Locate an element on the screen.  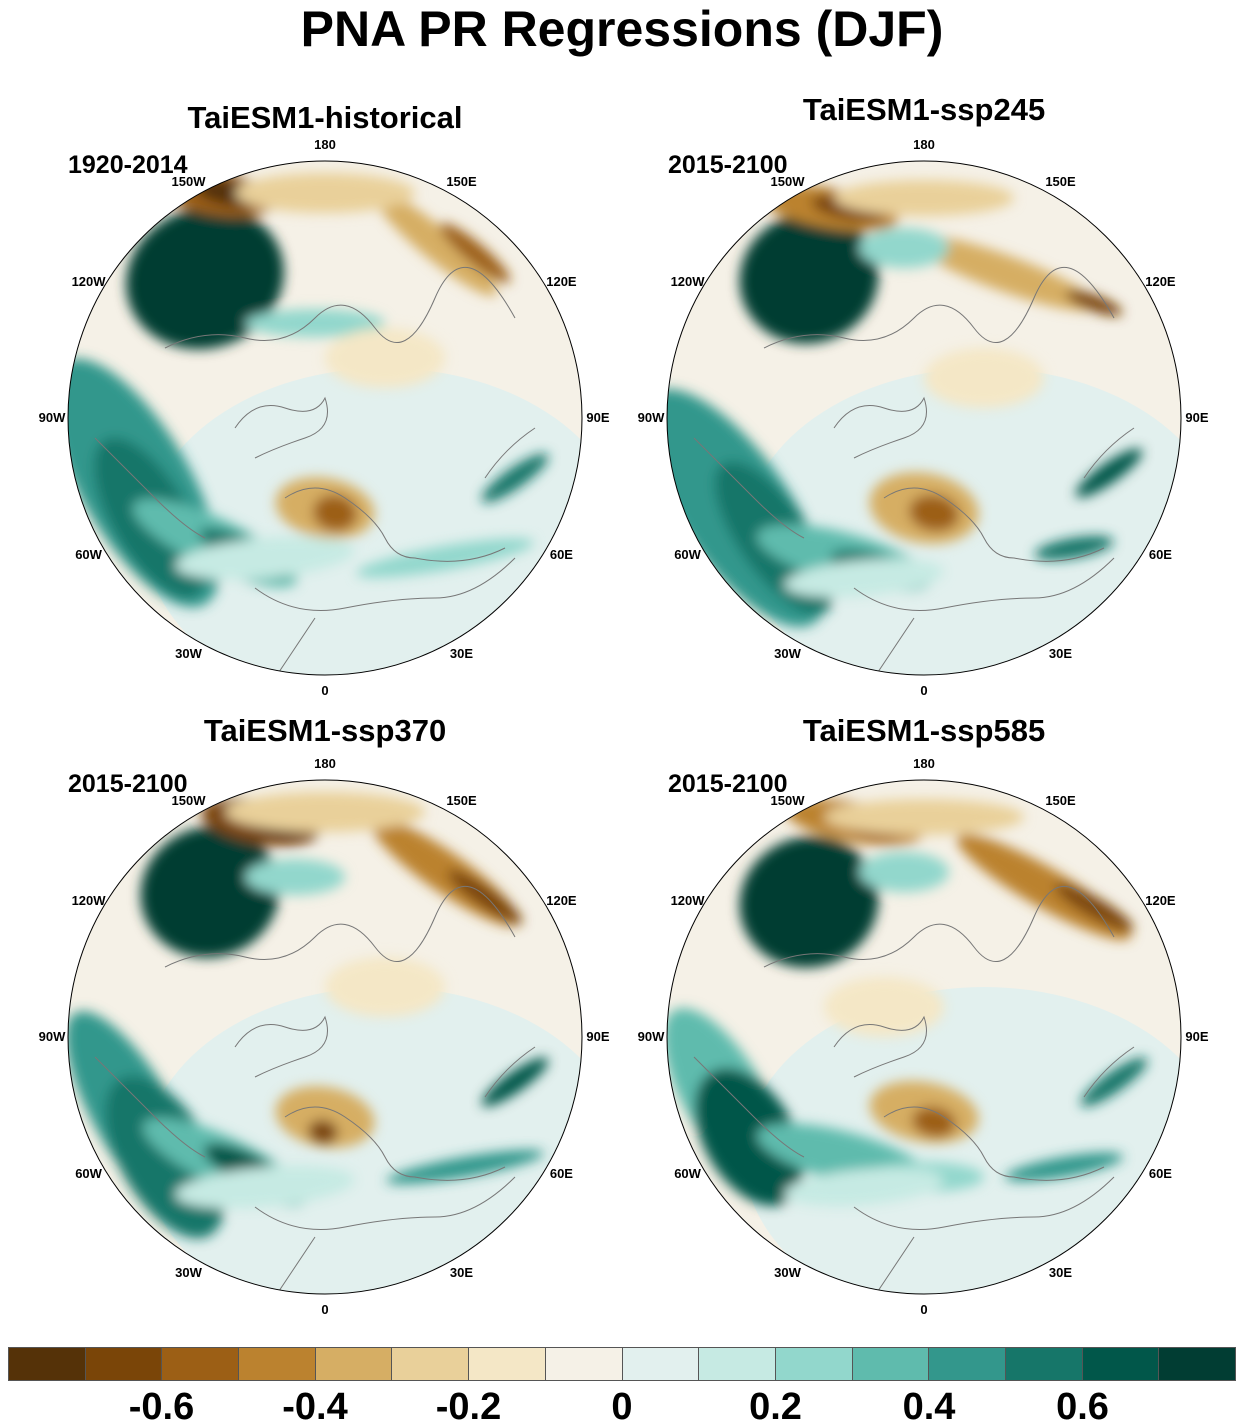
panel-title: TaiESM1-ssp370 is located at coordinates (325, 730).